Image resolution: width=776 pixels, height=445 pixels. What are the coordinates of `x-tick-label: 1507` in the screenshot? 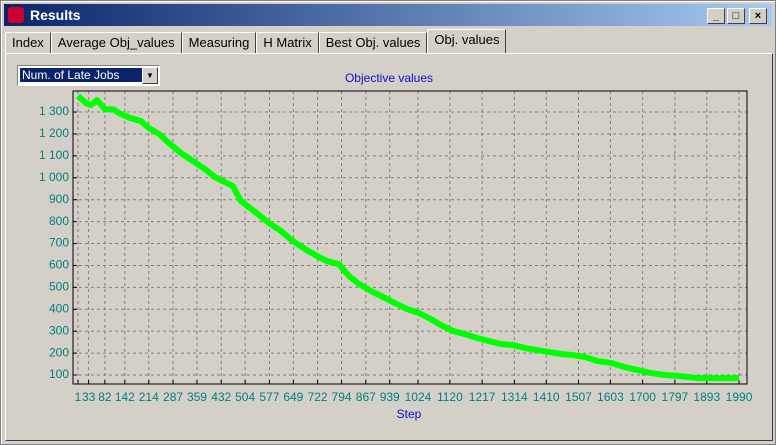 It's located at (578, 397).